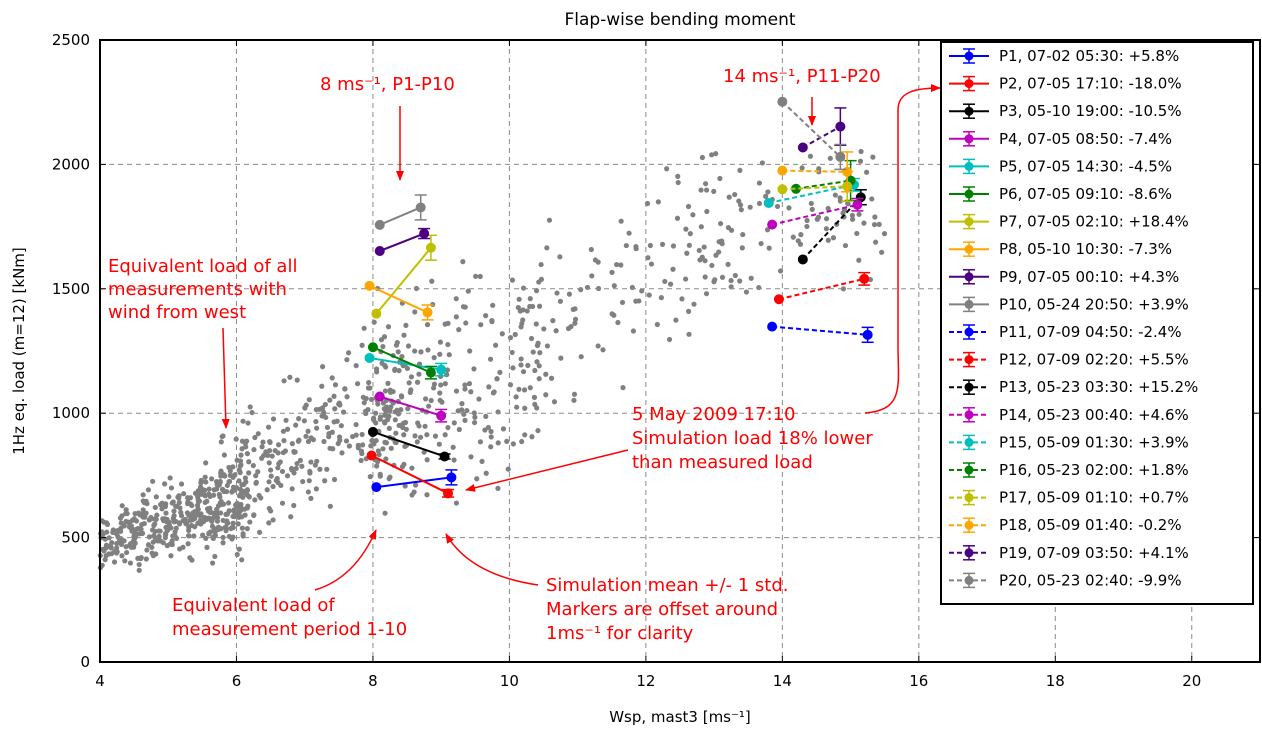  I want to click on legend-label: P7, 07-05 02:10: +18.4%, so click(1094, 222).